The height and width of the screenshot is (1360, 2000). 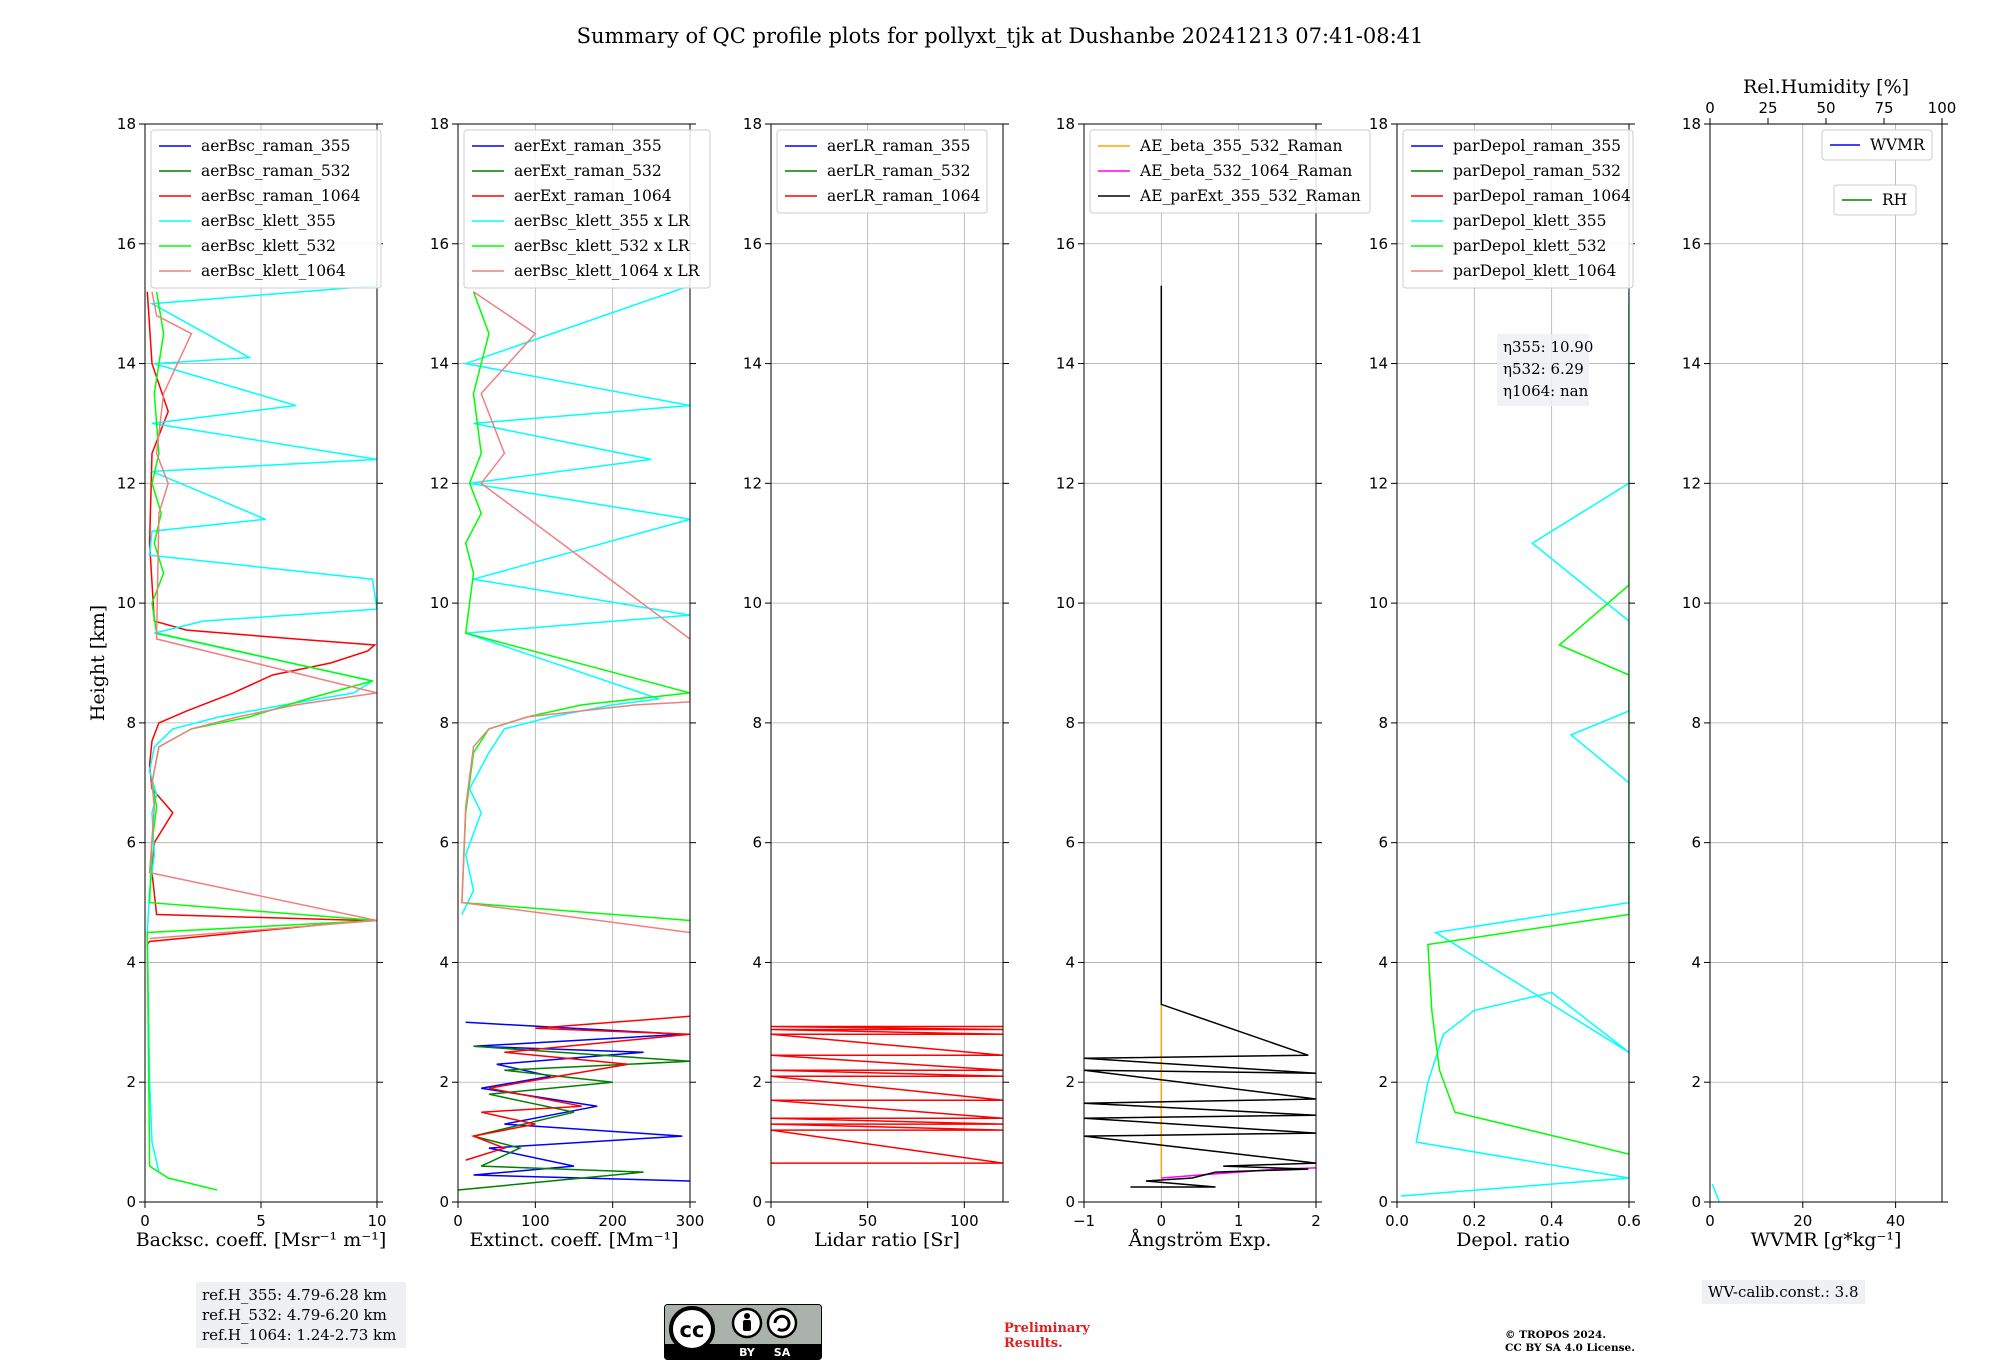 I want to click on legend-entry: AE_parExt_355_532_Raman, so click(x=1250, y=196).